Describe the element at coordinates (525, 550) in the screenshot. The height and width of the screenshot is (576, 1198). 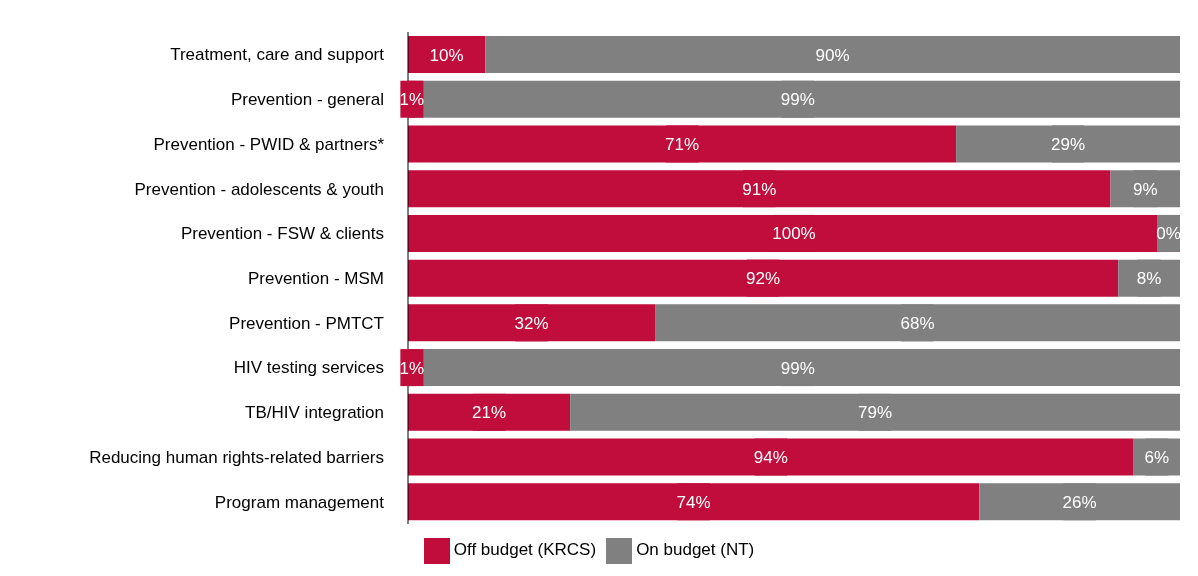
I see `legend-label: Off budget (KRCS)` at that location.